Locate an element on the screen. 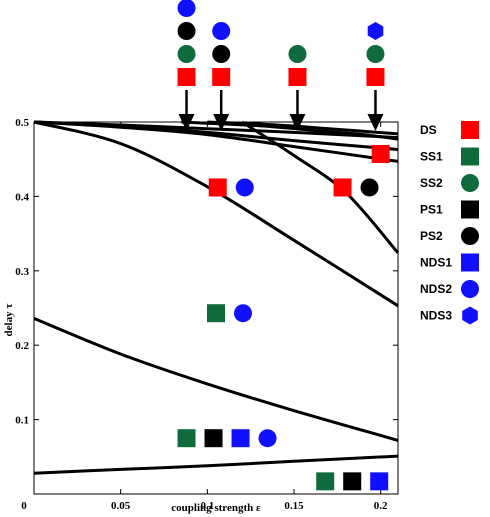 This screenshot has width=490, height=517. x-axis-title: coupling strength ε is located at coordinates (216, 508).